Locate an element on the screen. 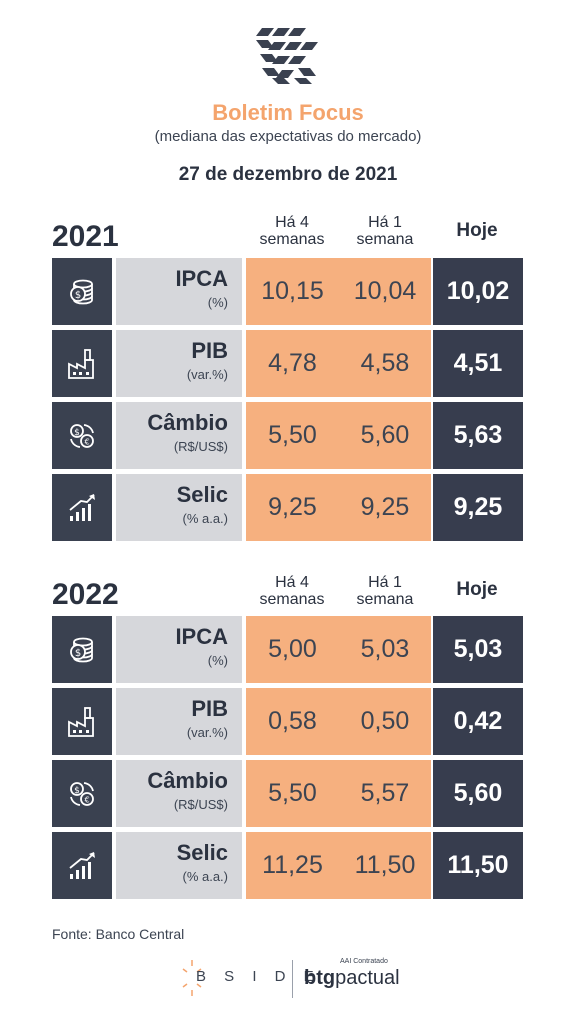 The height and width of the screenshot is (1024, 576). footer-divider is located at coordinates (292, 979).